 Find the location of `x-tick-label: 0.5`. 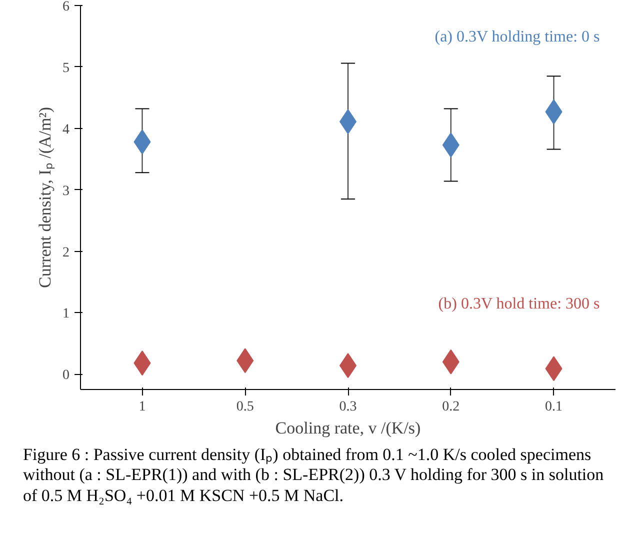

x-tick-label: 0.5 is located at coordinates (245, 407).